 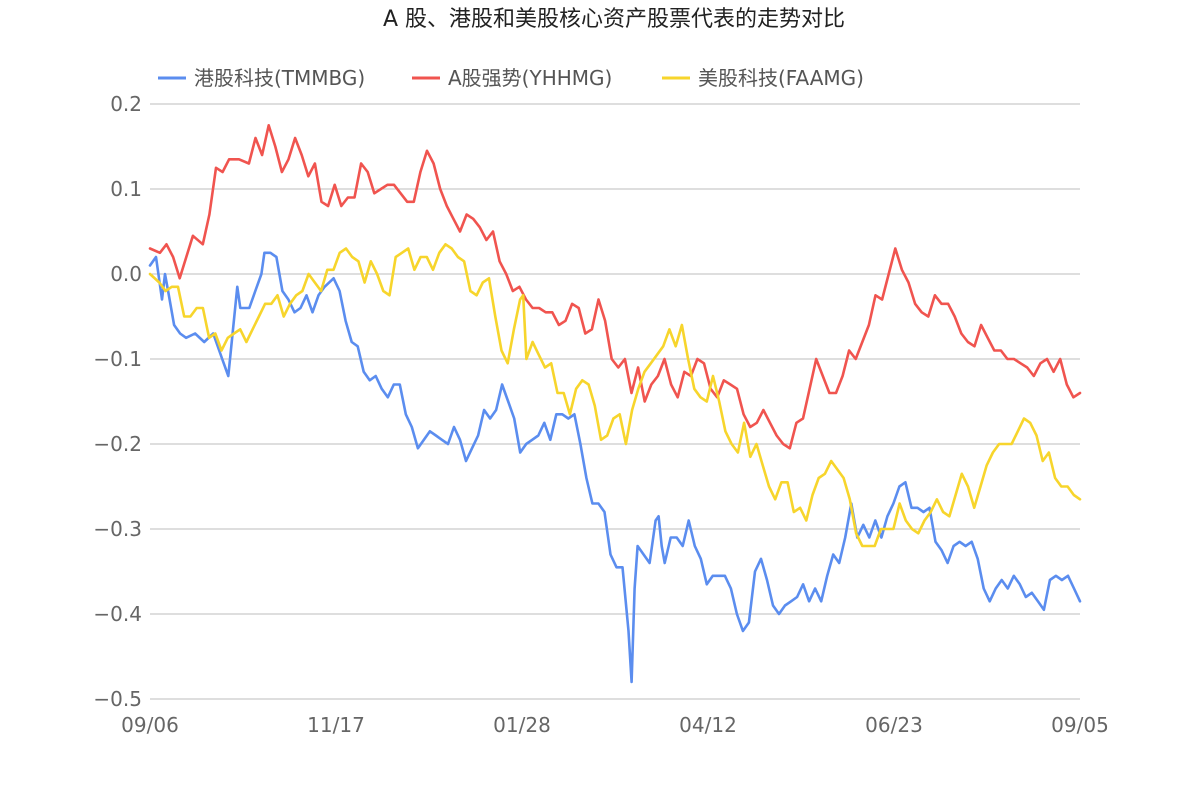 I want to click on y-tick-label: −0.1, so click(x=117, y=359).